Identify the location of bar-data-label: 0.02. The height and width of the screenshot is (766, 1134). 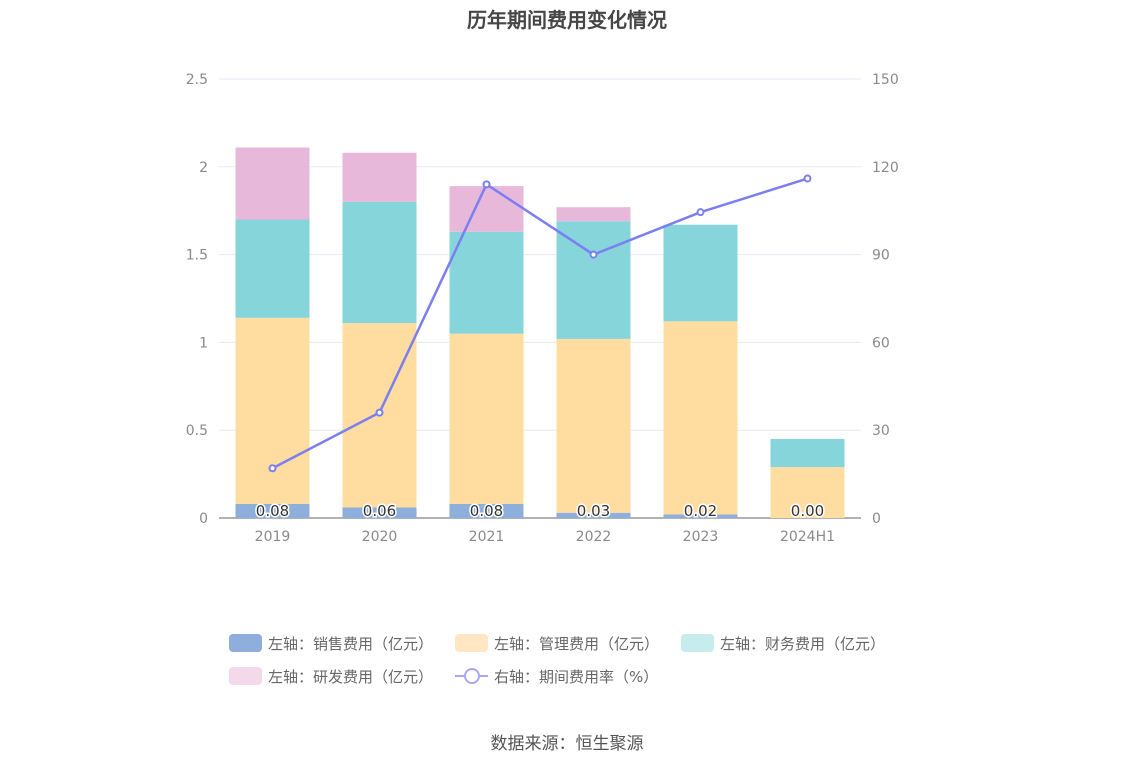
(700, 511).